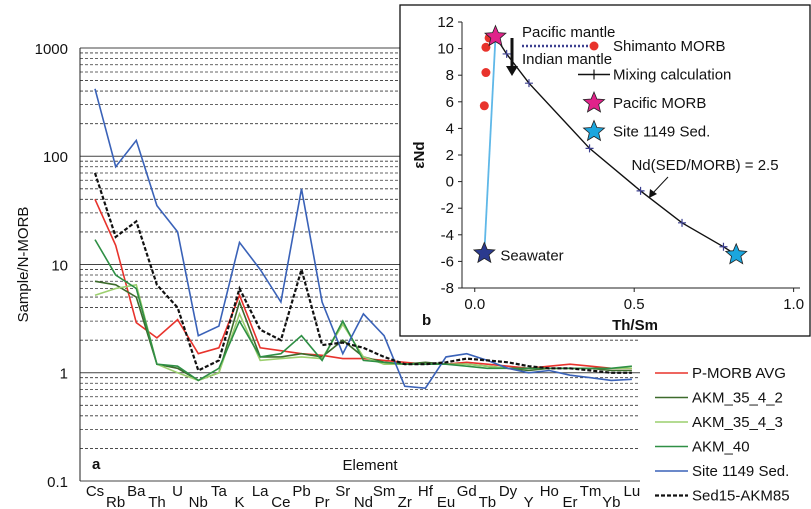  Describe the element at coordinates (488, 501) in the screenshot. I see `x-tick-label: Tb` at that location.